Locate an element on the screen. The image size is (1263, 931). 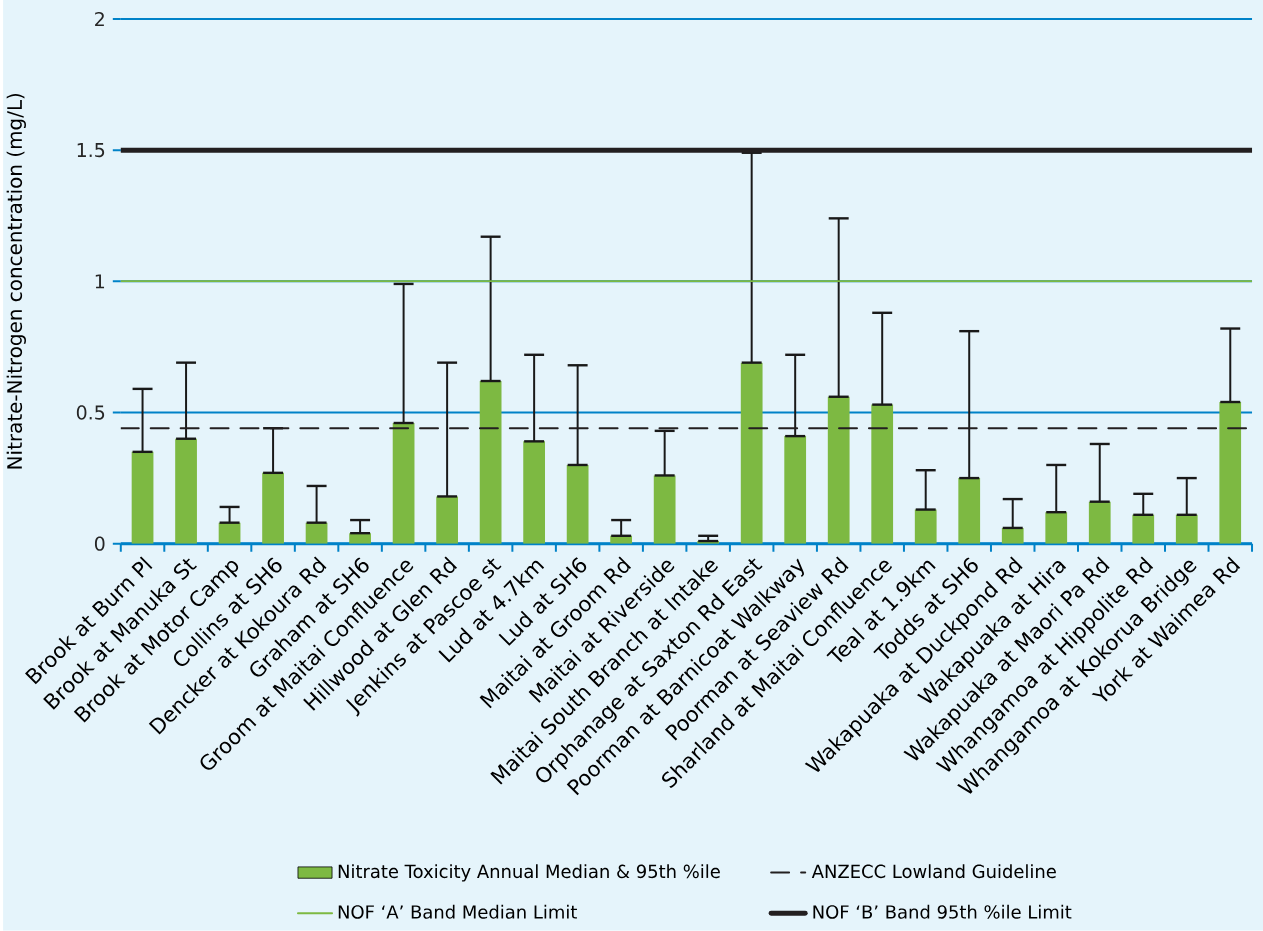
y-tick-label: 1 is located at coordinates (100, 281).